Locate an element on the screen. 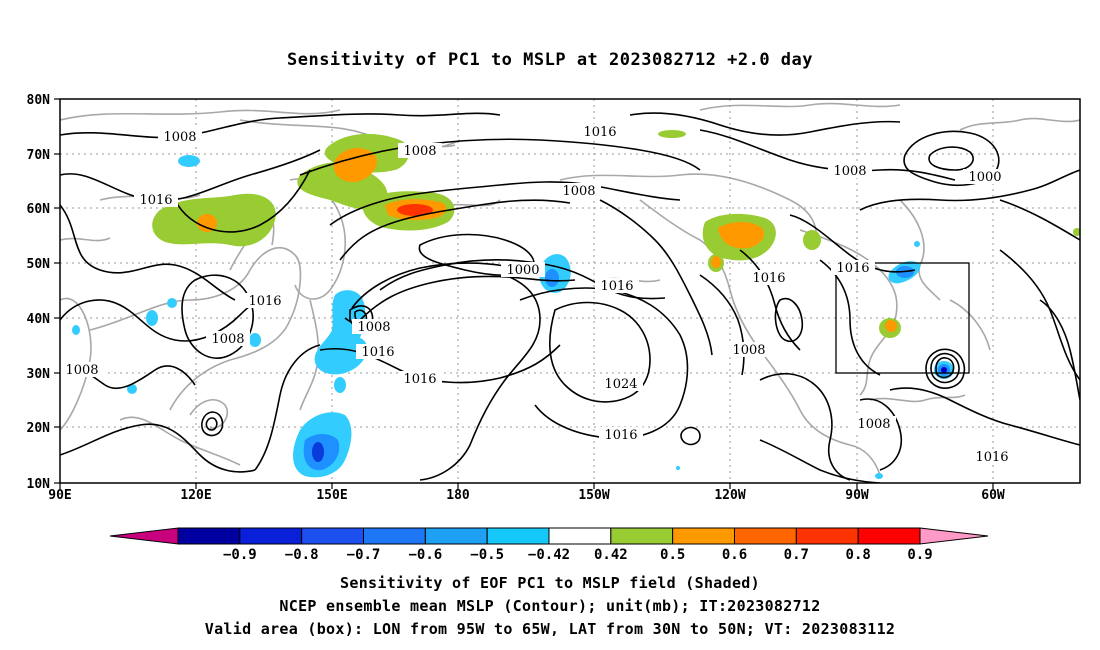 This screenshot has width=1100, height=650. colorbar is located at coordinates (549, 536).